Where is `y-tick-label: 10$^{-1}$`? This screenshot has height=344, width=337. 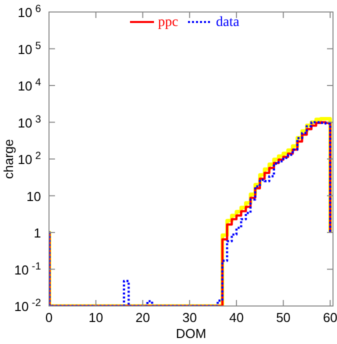
y-tick-label: 10$^{-1}$ is located at coordinates (28, 269).